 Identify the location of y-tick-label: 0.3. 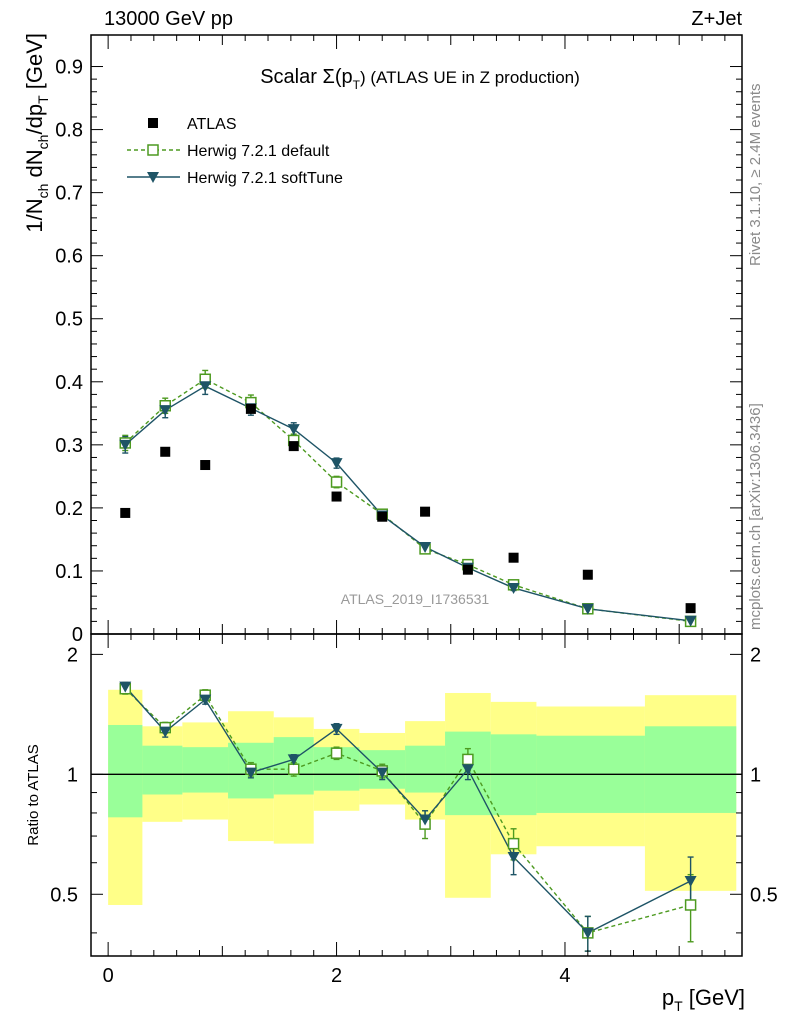
(69, 446).